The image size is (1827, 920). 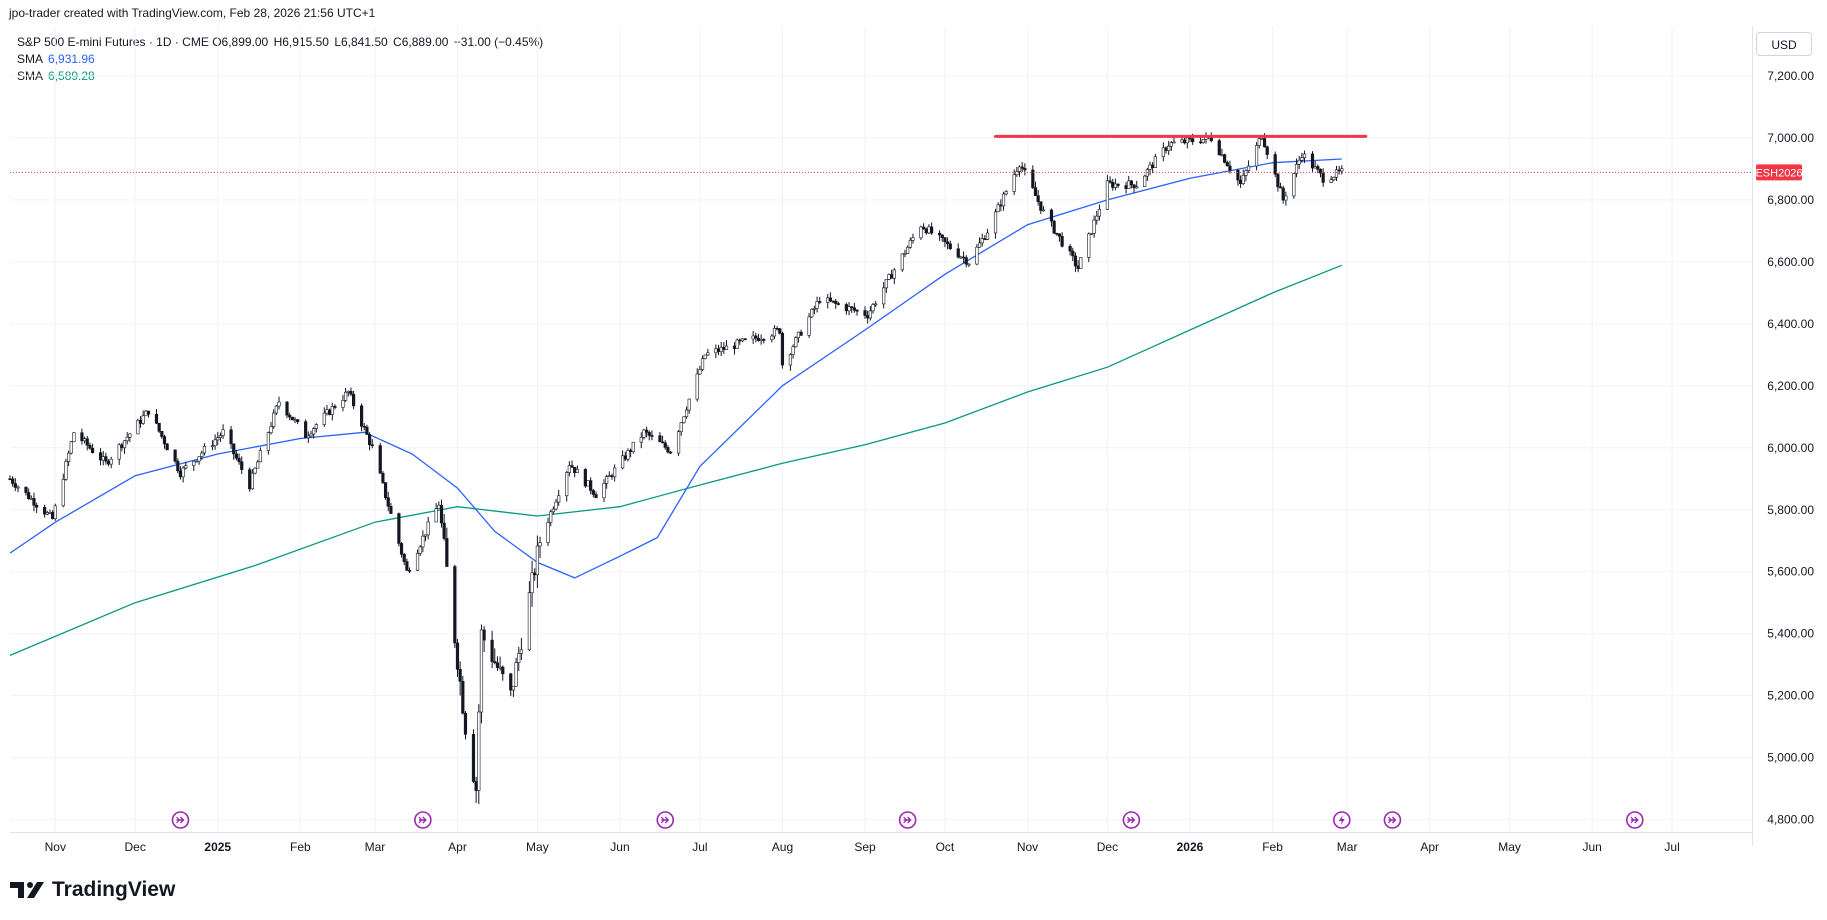 I want to click on last-price-tag-label: ESH2026, so click(x=1778, y=173).